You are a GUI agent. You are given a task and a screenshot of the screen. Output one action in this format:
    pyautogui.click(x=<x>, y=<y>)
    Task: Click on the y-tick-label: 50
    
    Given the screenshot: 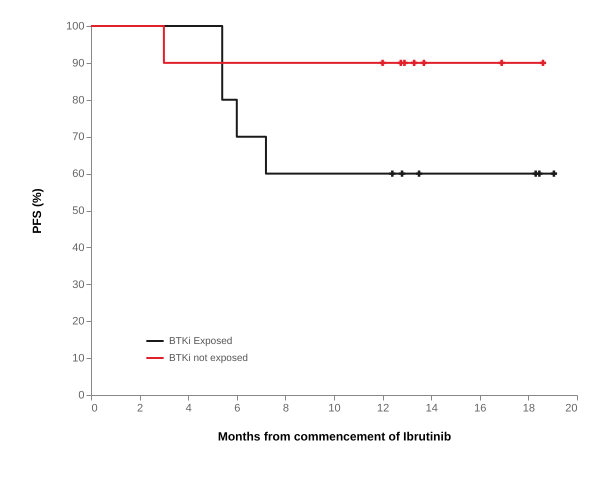 What is the action you would take?
    pyautogui.click(x=78, y=211)
    